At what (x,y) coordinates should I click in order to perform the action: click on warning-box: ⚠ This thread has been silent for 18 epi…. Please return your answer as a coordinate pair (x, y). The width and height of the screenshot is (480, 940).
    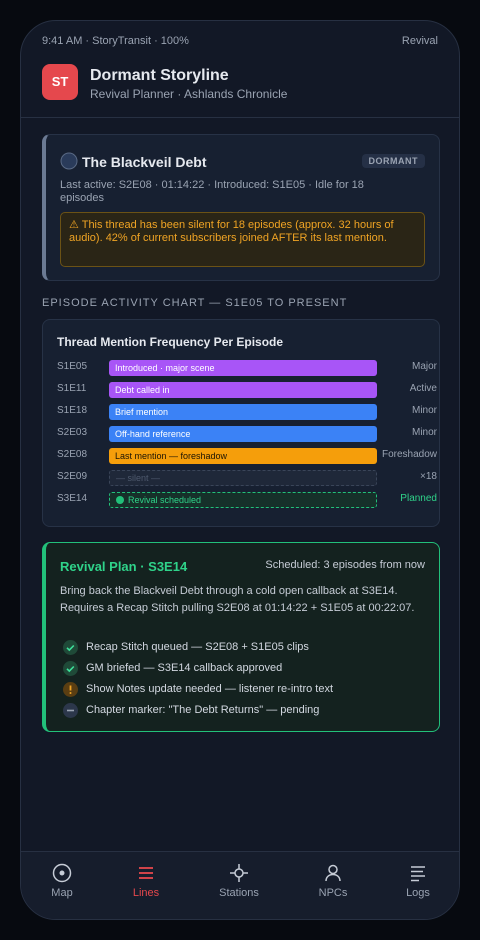
    Looking at the image, I should click on (242, 239).